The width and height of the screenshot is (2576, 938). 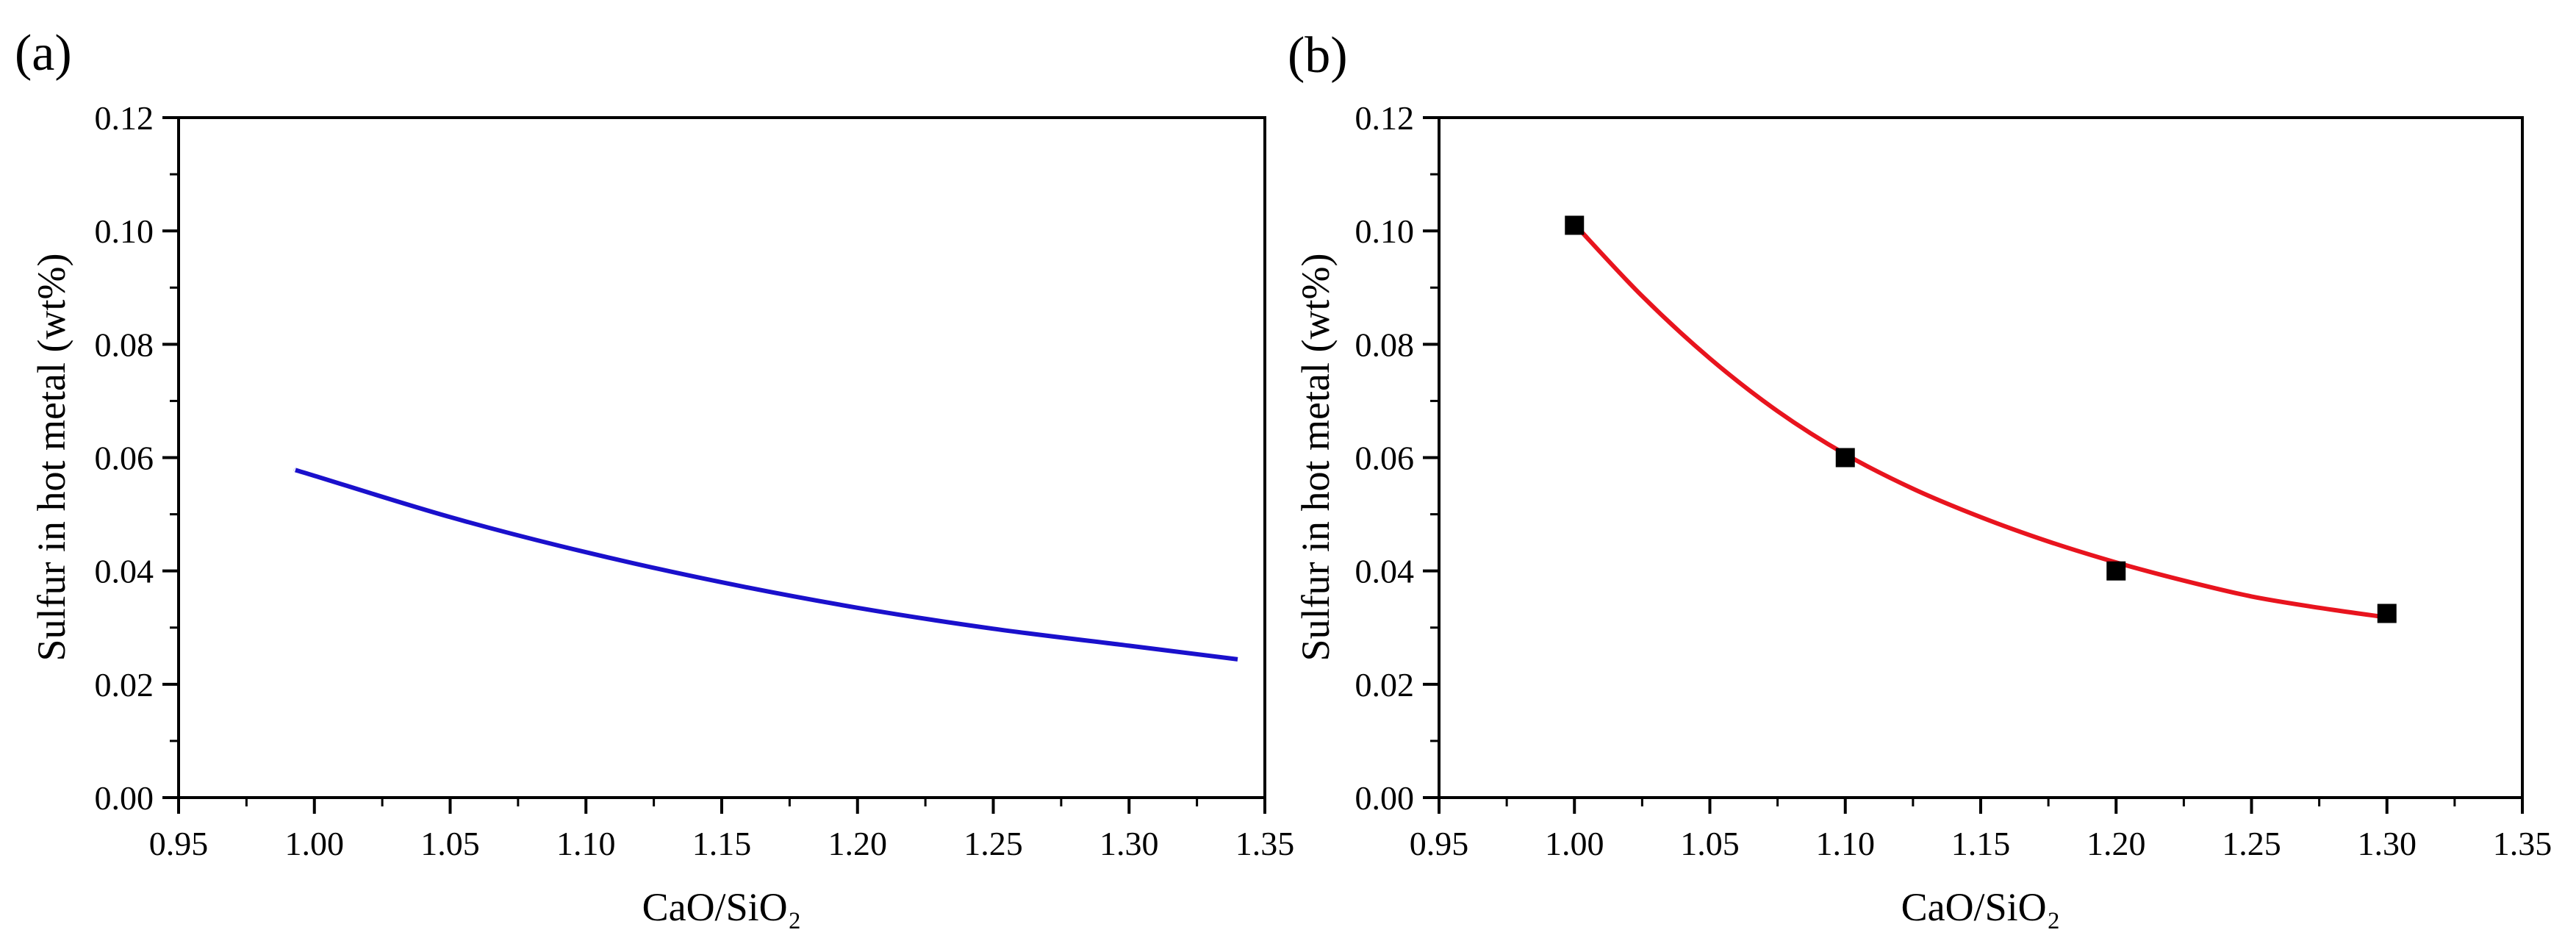 I want to click on panel-a-series-line, so click(x=765, y=565).